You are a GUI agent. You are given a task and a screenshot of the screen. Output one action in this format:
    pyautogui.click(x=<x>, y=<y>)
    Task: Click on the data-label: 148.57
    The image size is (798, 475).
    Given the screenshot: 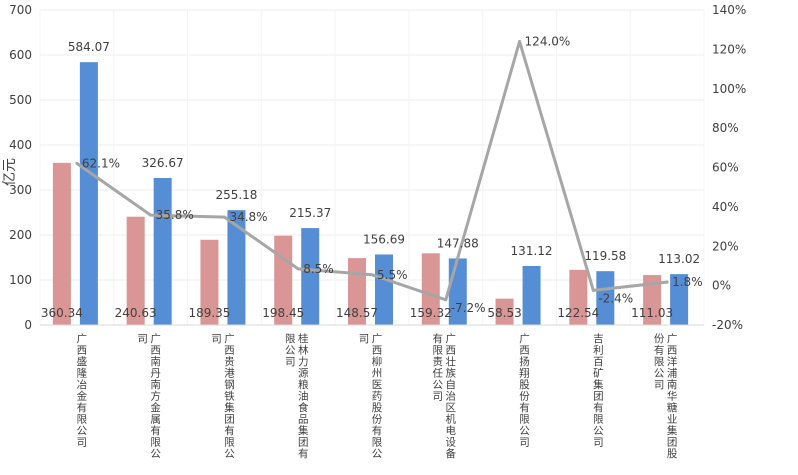 What is the action you would take?
    pyautogui.click(x=357, y=313)
    